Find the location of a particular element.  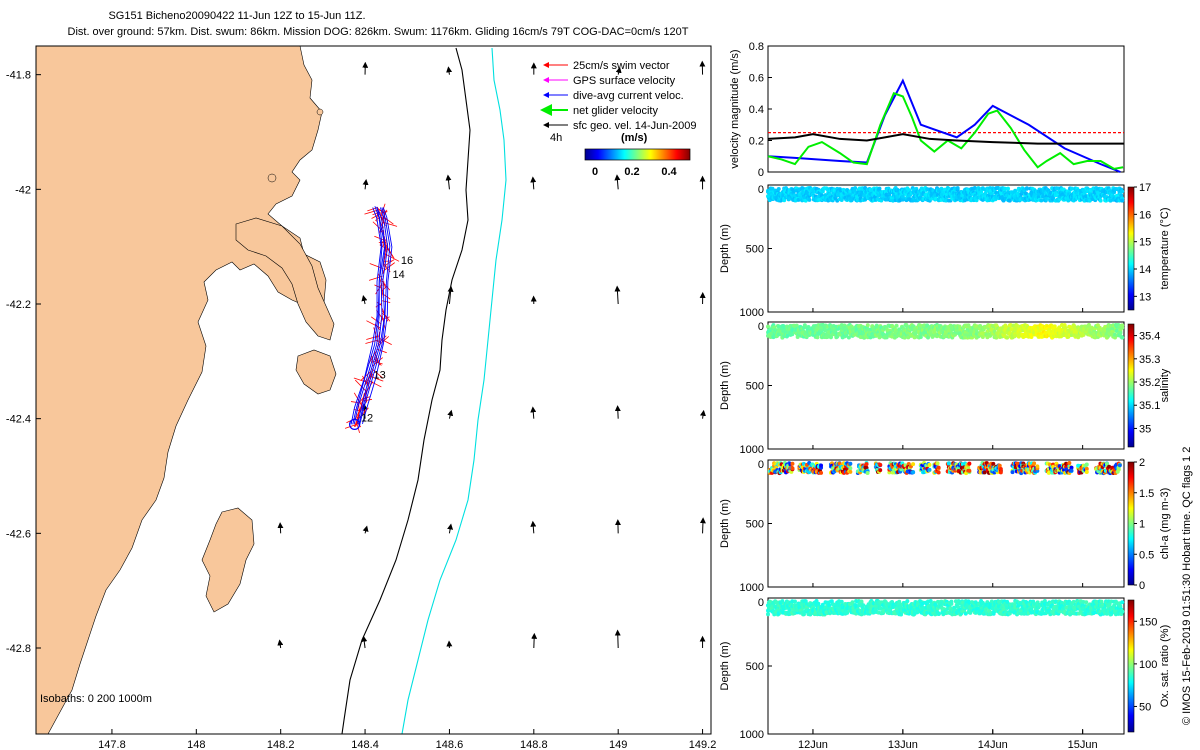

colorbar-tick-label-3: 1.5 is located at coordinates (1146, 494).